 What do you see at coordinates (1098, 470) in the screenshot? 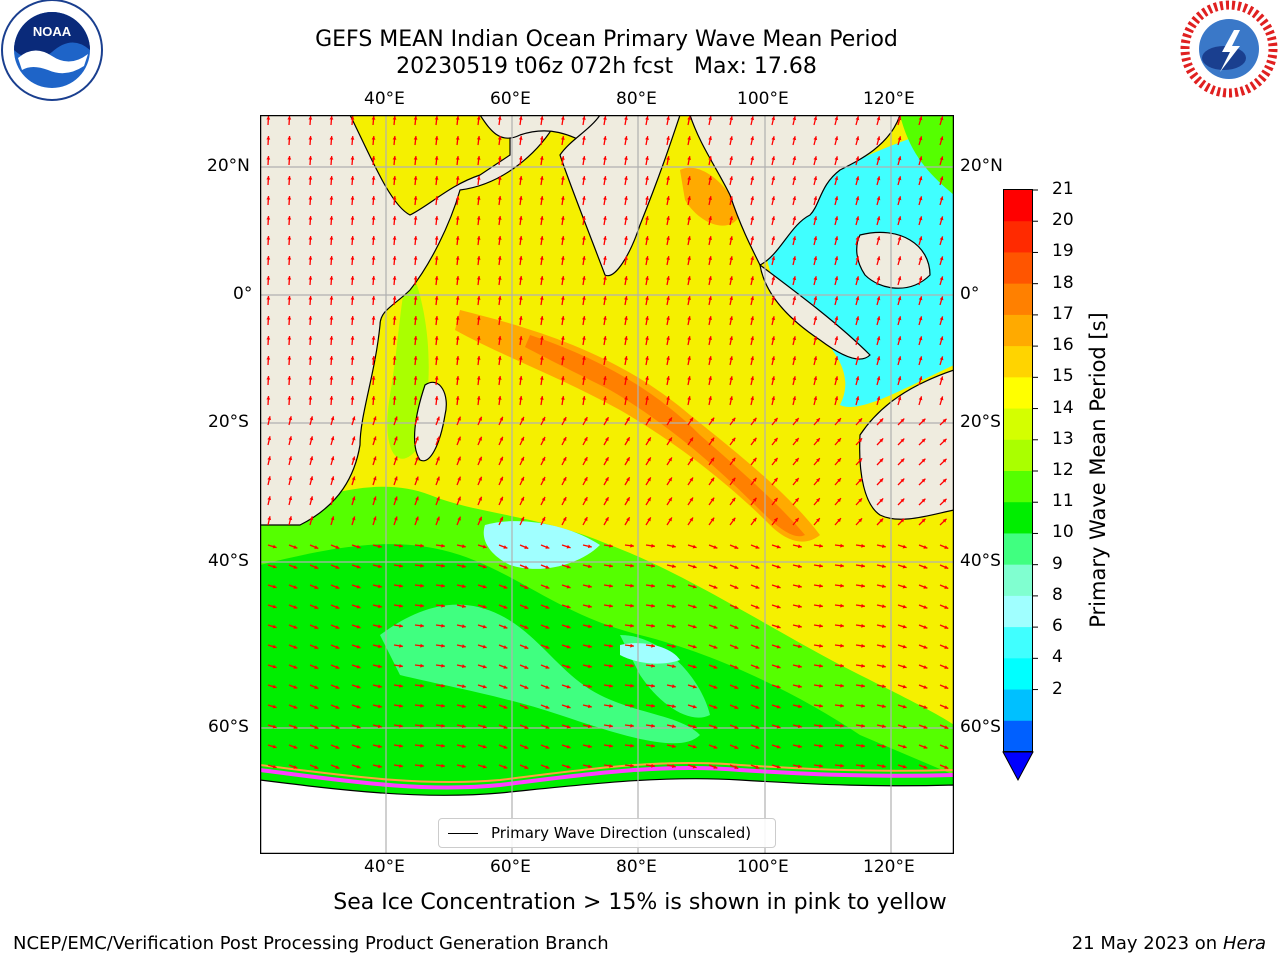
I see `colorbar-label: Primary Wave Mean Period [s]` at bounding box center [1098, 470].